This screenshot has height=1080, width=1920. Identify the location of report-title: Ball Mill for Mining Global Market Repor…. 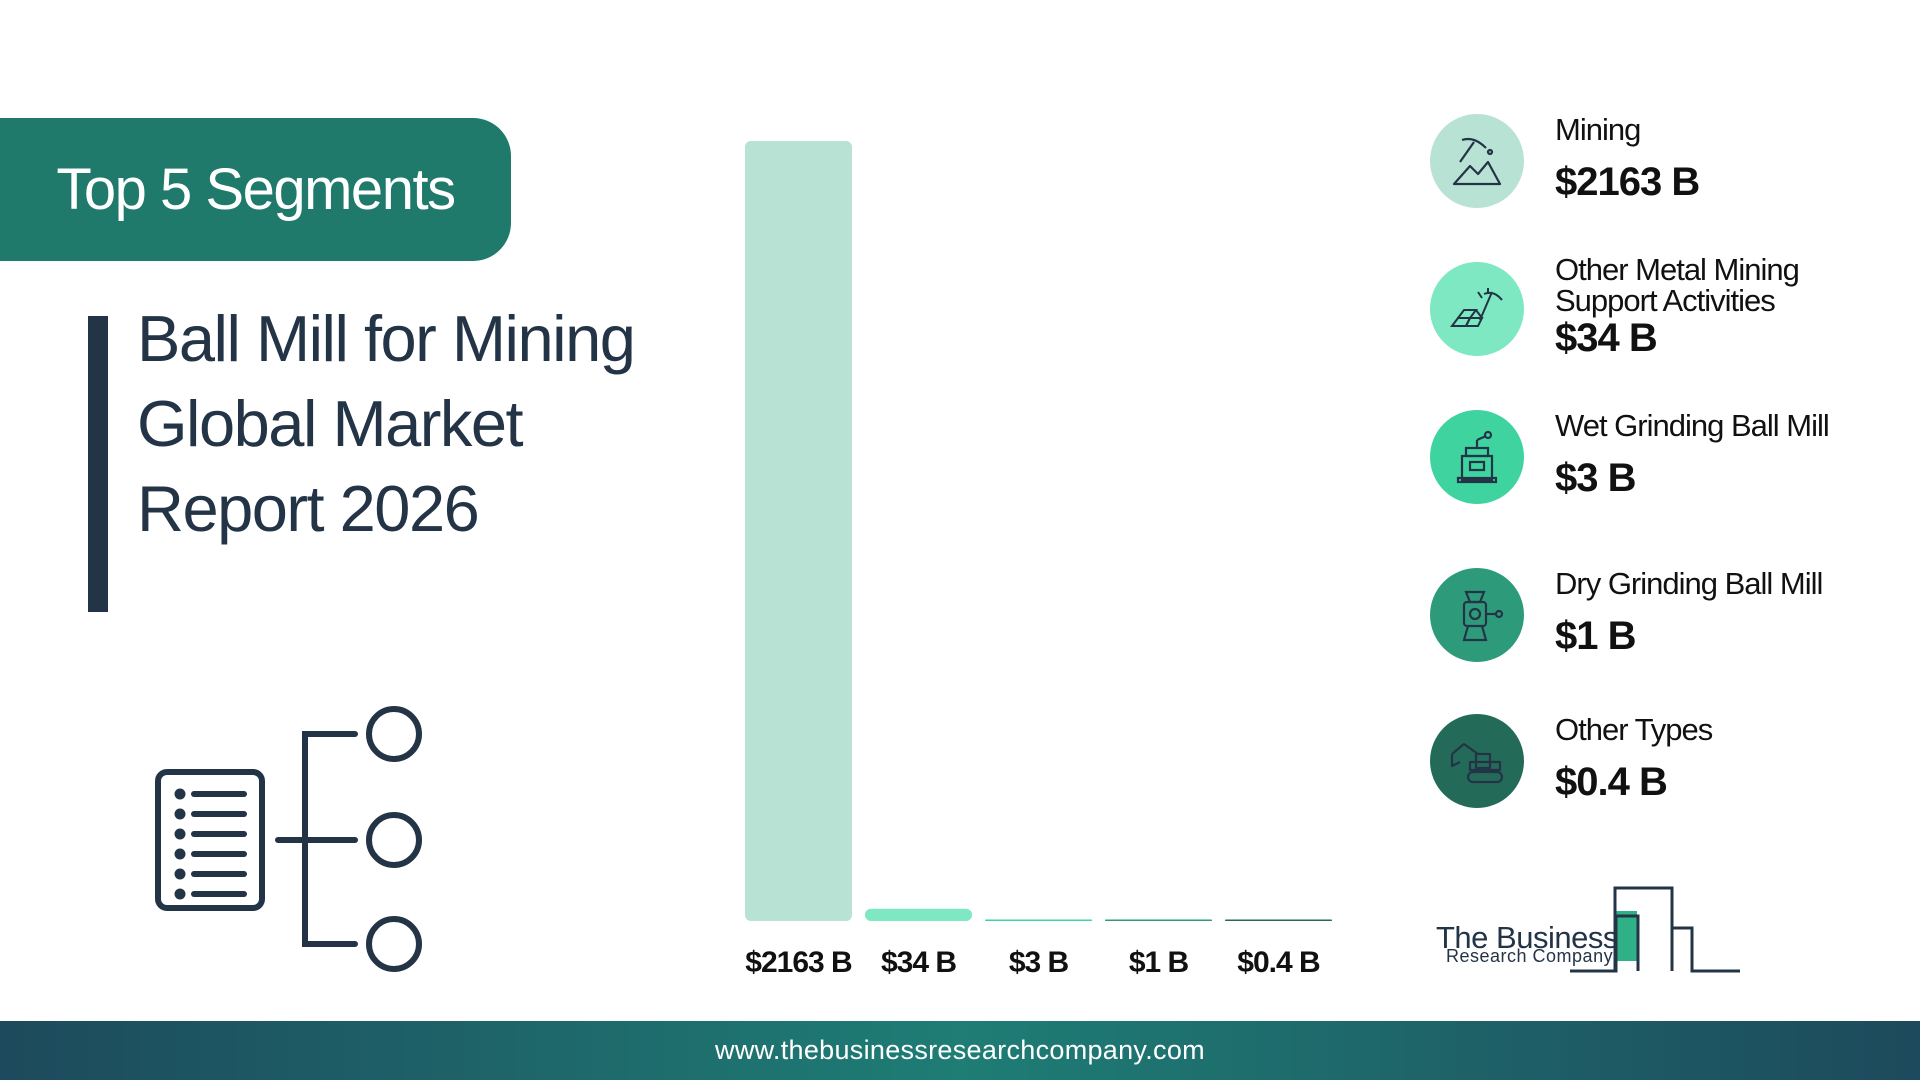
(417, 423).